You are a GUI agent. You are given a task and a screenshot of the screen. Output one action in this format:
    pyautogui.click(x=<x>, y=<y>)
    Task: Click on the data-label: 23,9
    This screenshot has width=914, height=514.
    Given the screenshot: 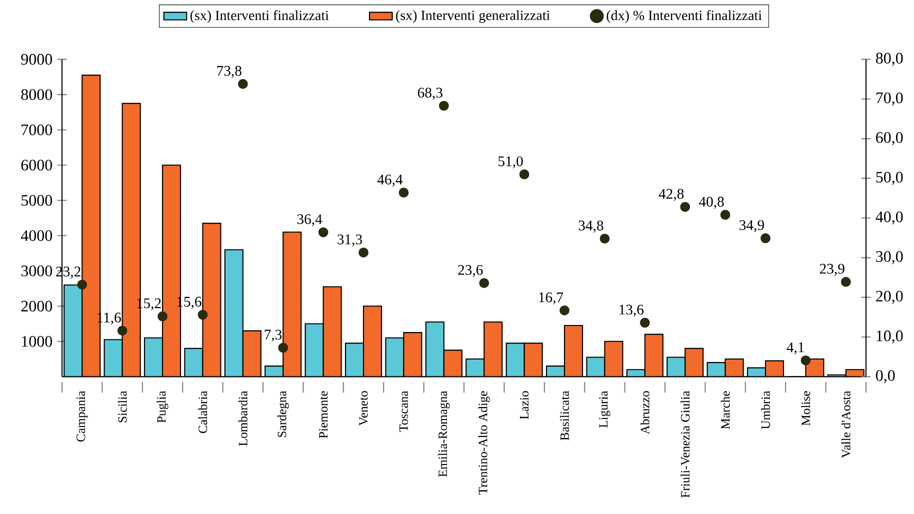 What is the action you would take?
    pyautogui.click(x=832, y=270)
    